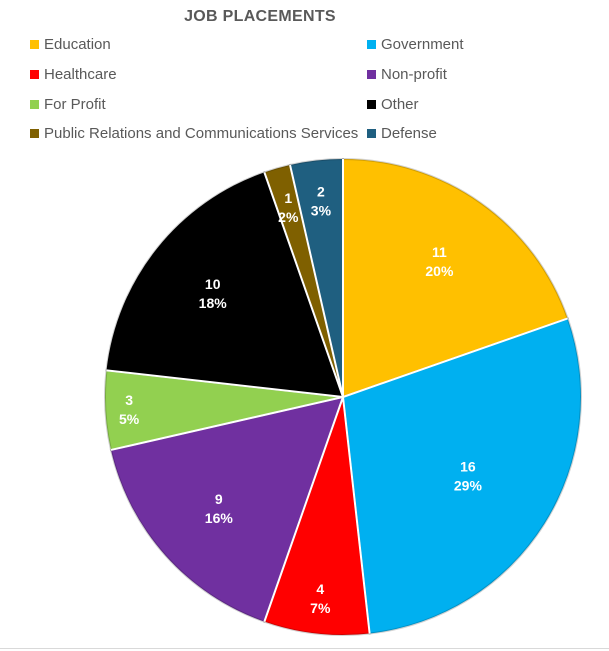  What do you see at coordinates (304, 648) in the screenshot?
I see `bottom-divider` at bounding box center [304, 648].